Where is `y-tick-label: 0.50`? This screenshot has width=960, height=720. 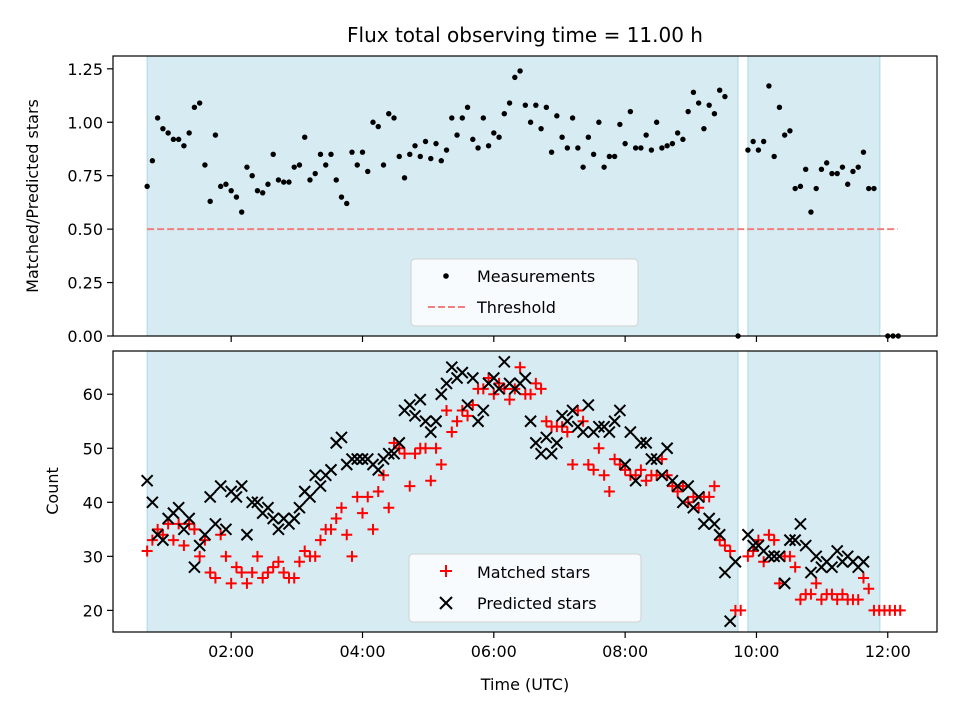 y-tick-label: 0.50 is located at coordinates (85, 229).